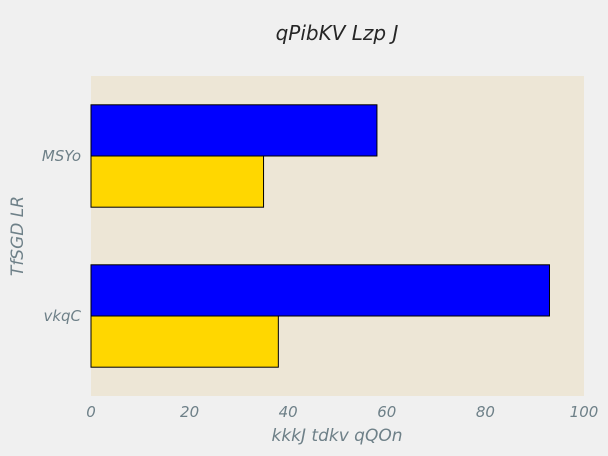  What do you see at coordinates (62, 236) in the screenshot?
I see `y-tick-labels: vkqC MSYo` at bounding box center [62, 236].